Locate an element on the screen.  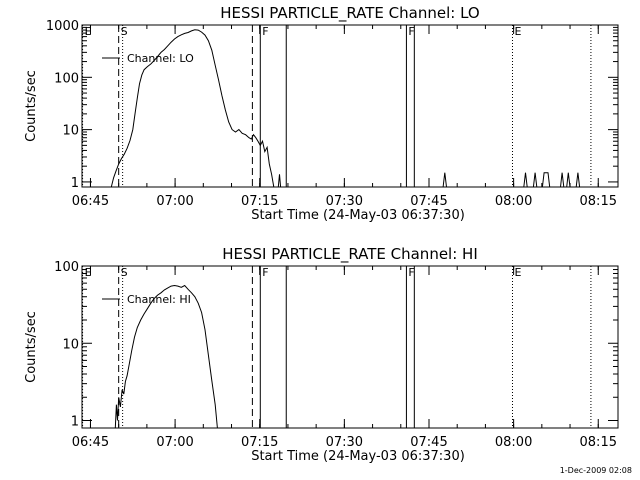
legend-label: Channel: HI is located at coordinates (159, 299).